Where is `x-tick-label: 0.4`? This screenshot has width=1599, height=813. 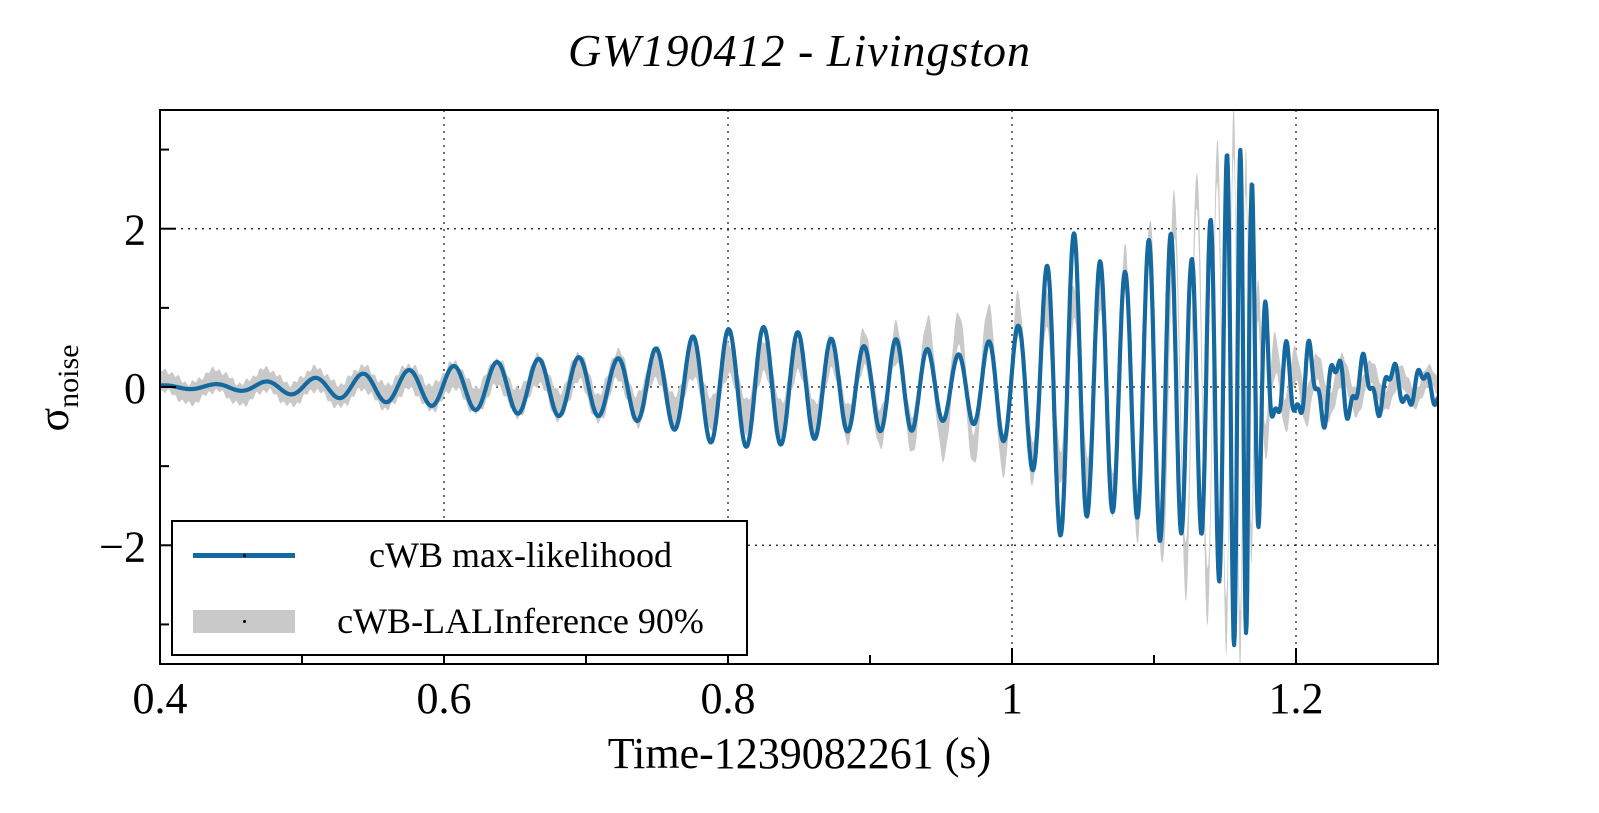 x-tick-label: 0.4 is located at coordinates (160, 698).